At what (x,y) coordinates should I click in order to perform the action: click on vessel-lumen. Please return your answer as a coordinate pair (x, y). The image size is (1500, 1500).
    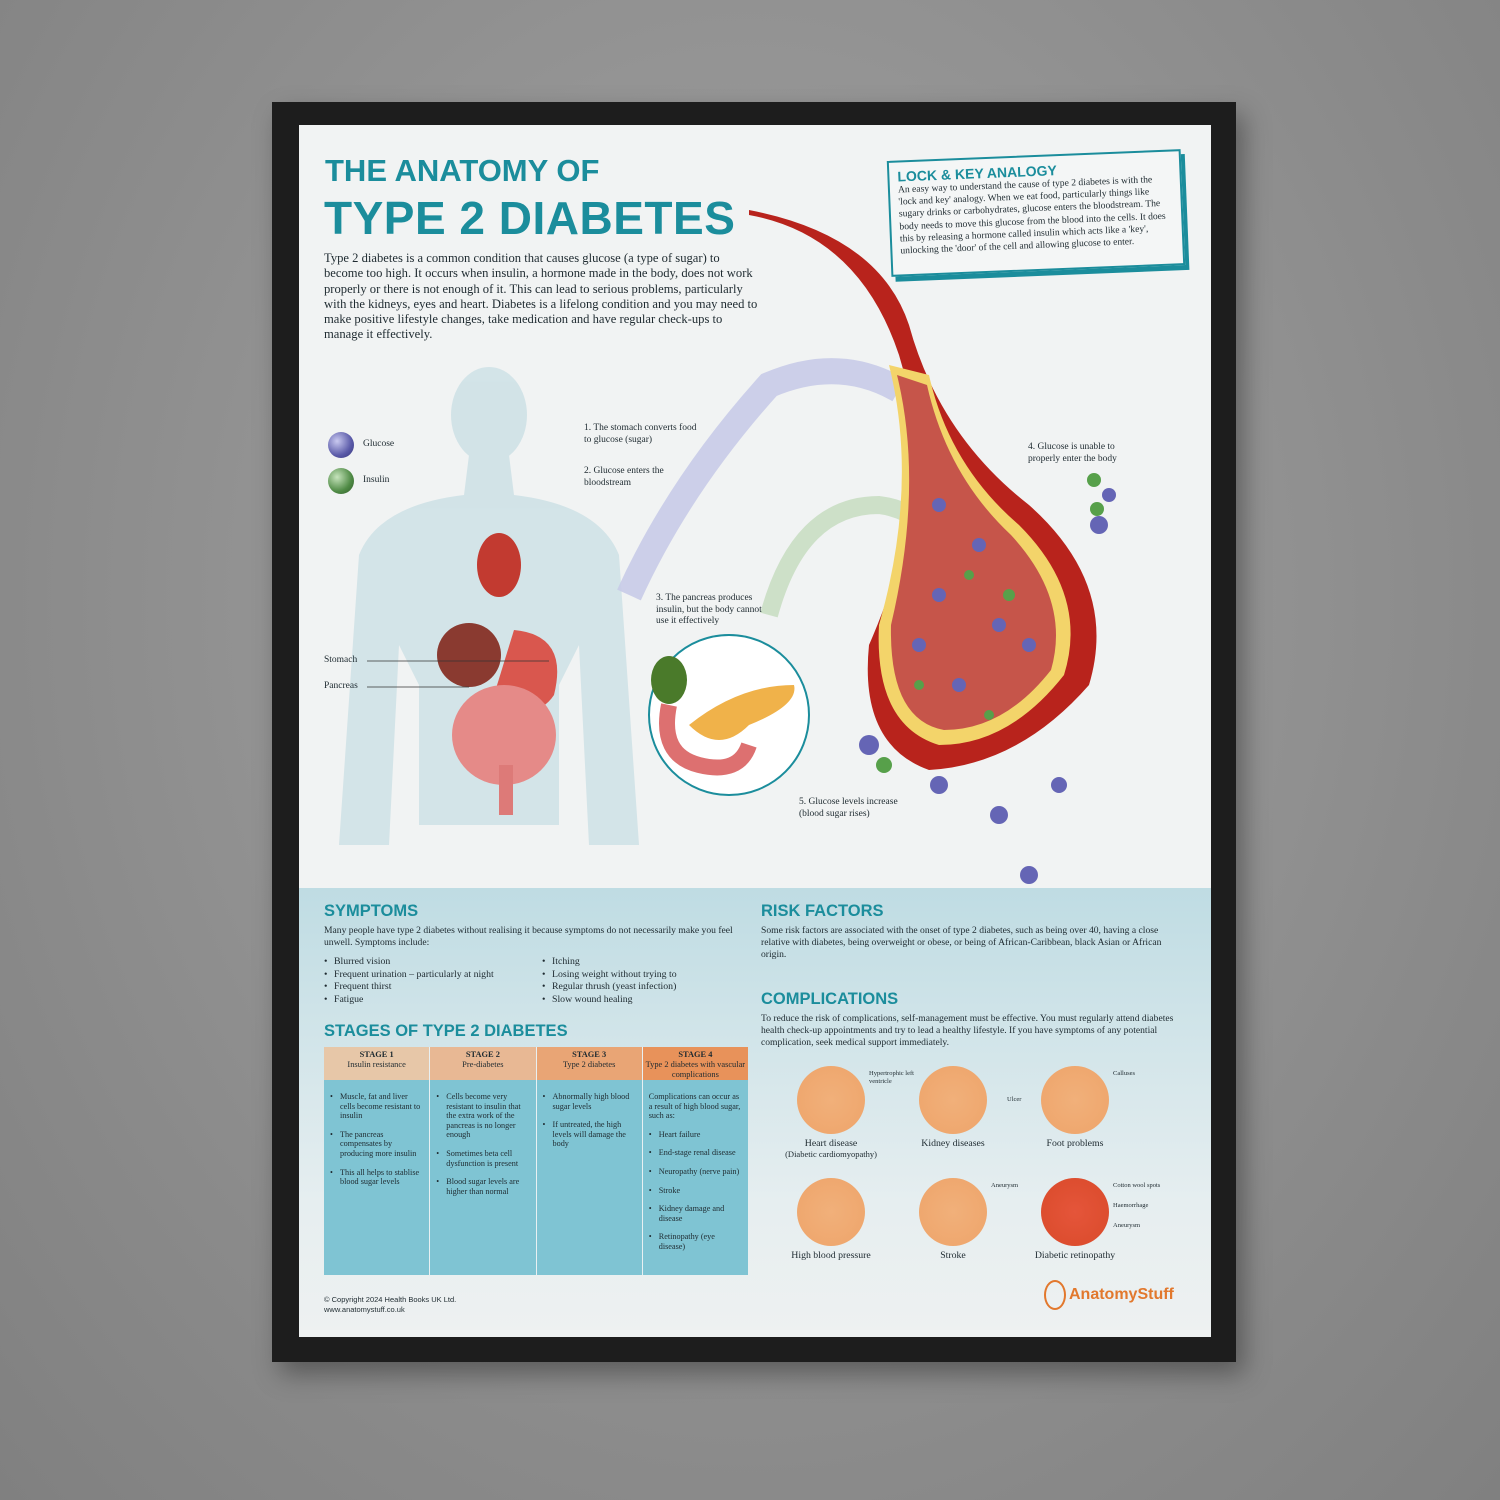
    Looking at the image, I should click on (973, 552).